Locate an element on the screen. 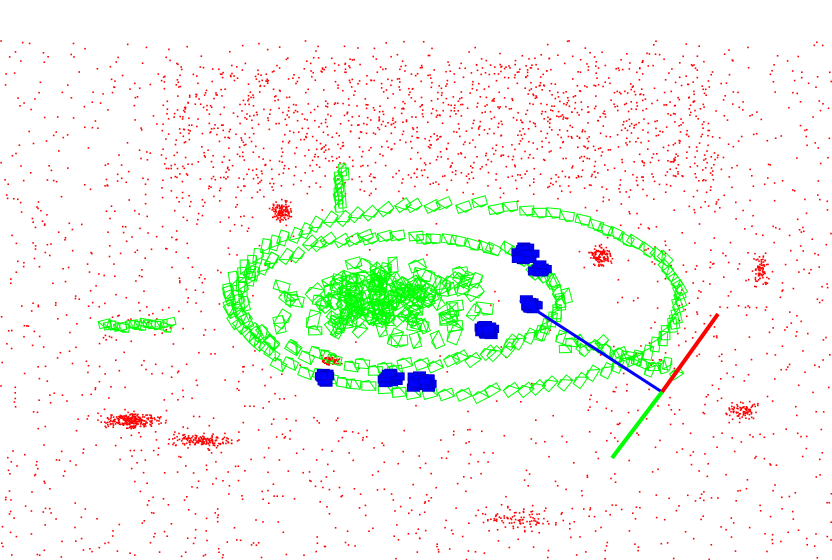  camera-x-axis-line is located at coordinates (690, 353).